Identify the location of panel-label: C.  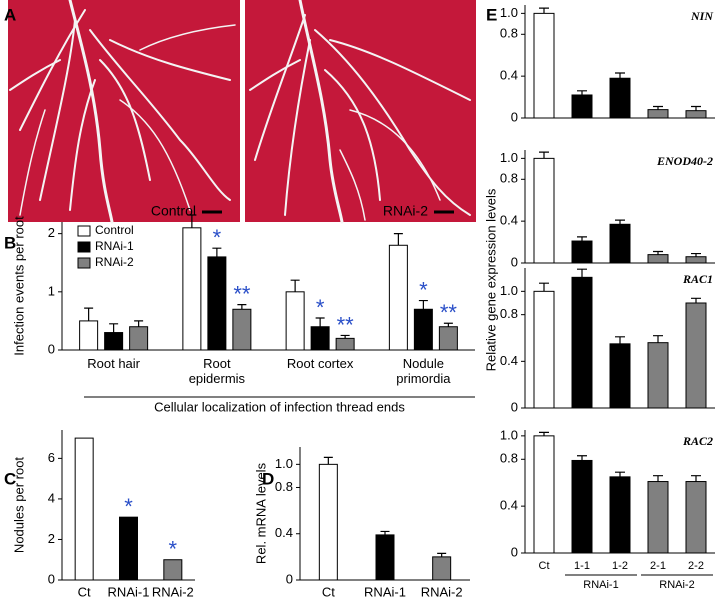
(10, 478).